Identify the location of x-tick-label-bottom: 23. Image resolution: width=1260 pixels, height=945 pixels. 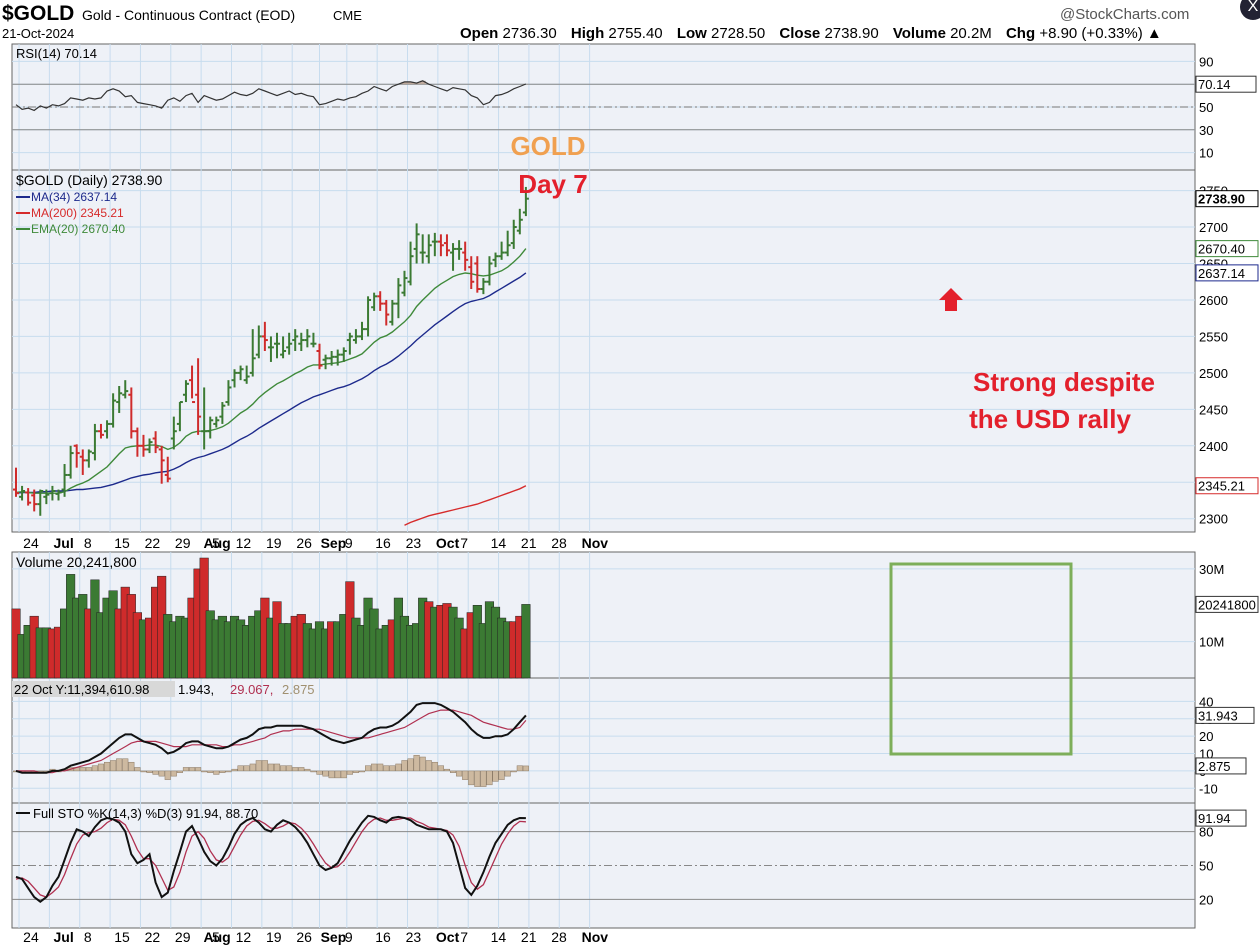
(414, 937).